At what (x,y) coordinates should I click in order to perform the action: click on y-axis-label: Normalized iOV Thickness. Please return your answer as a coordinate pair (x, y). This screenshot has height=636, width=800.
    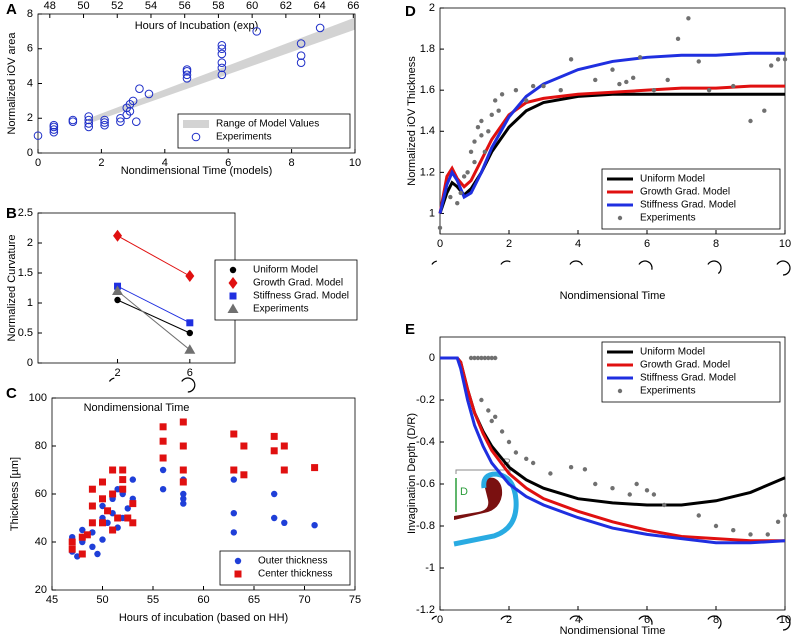
    Looking at the image, I should click on (412, 121).